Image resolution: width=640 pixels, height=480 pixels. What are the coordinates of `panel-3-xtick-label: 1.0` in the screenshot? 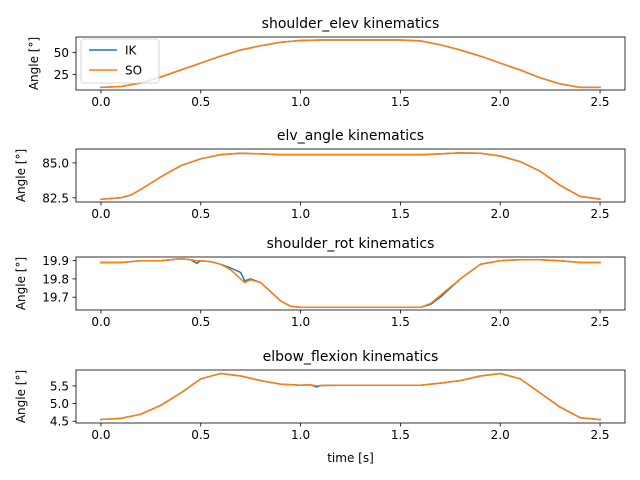 It's located at (300, 322).